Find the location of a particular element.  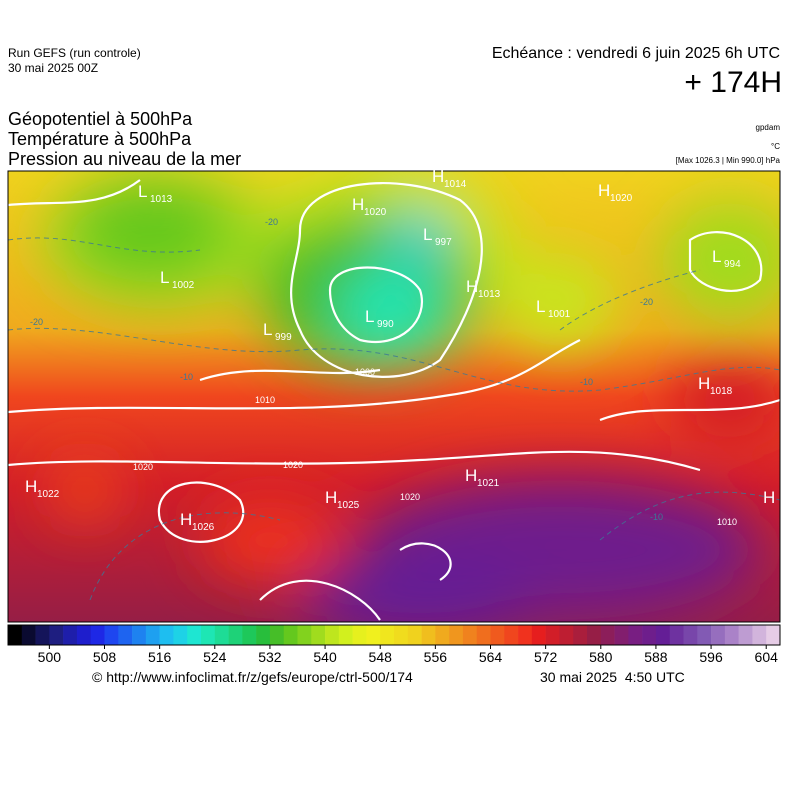

pressure-value: 1021 is located at coordinates (488, 483).